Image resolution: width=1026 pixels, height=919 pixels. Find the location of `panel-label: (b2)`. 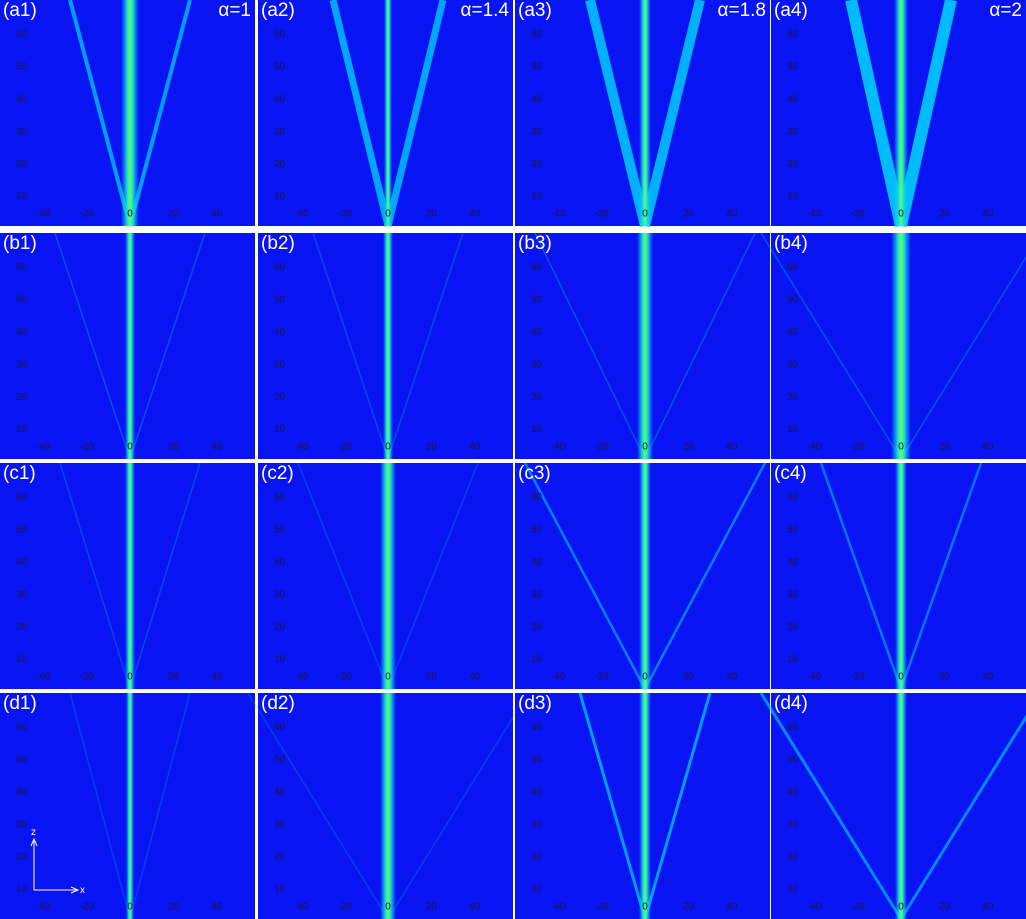

panel-label: (b2) is located at coordinates (278, 243).